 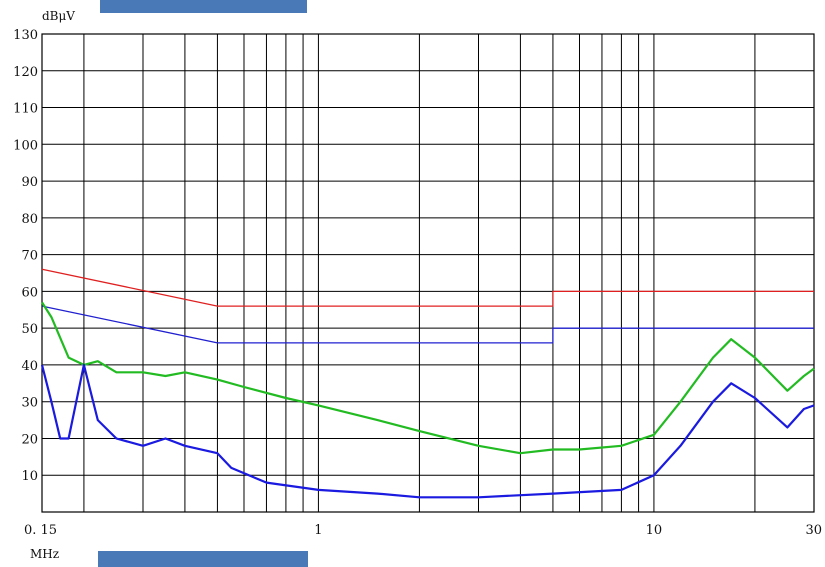 I want to click on x-tick-label: 1, so click(x=318, y=530).